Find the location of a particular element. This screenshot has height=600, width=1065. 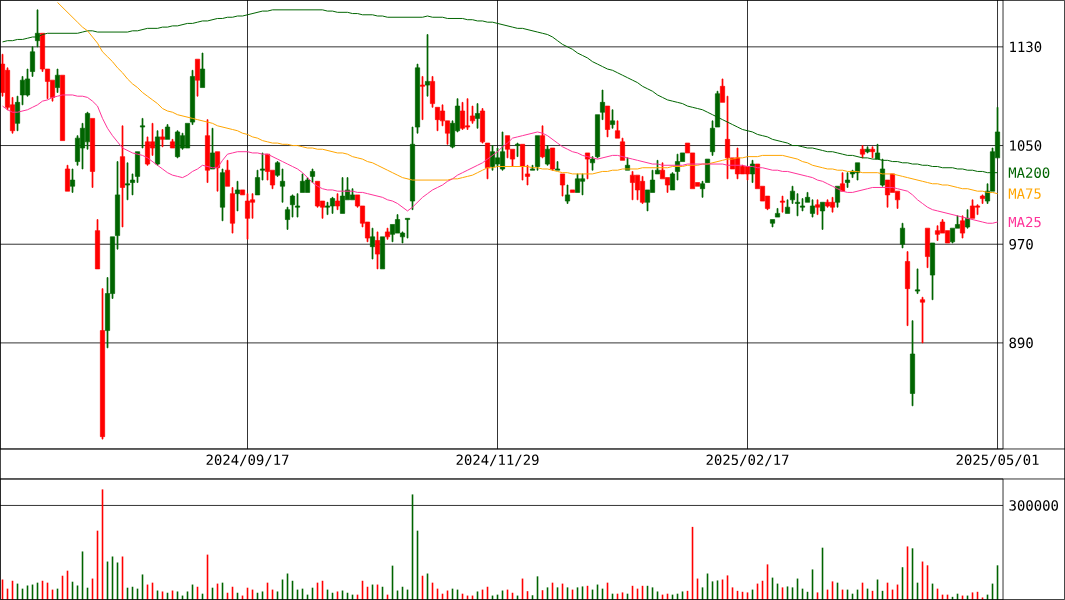

series-label: MA25 is located at coordinates (1024, 222).